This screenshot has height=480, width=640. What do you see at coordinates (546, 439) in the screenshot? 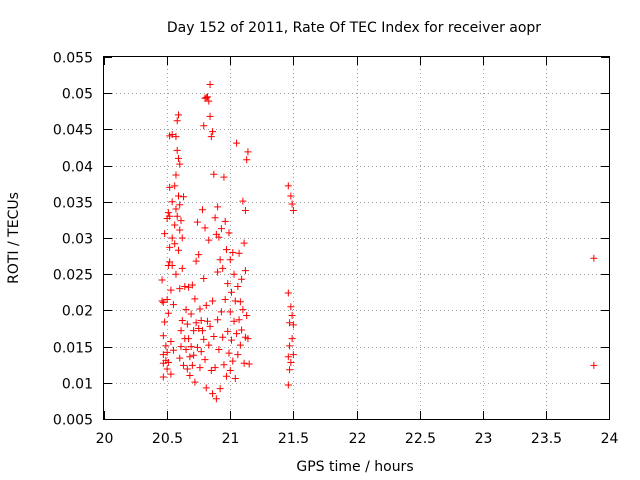
I see `x-tick-label: 23.5` at bounding box center [546, 439].